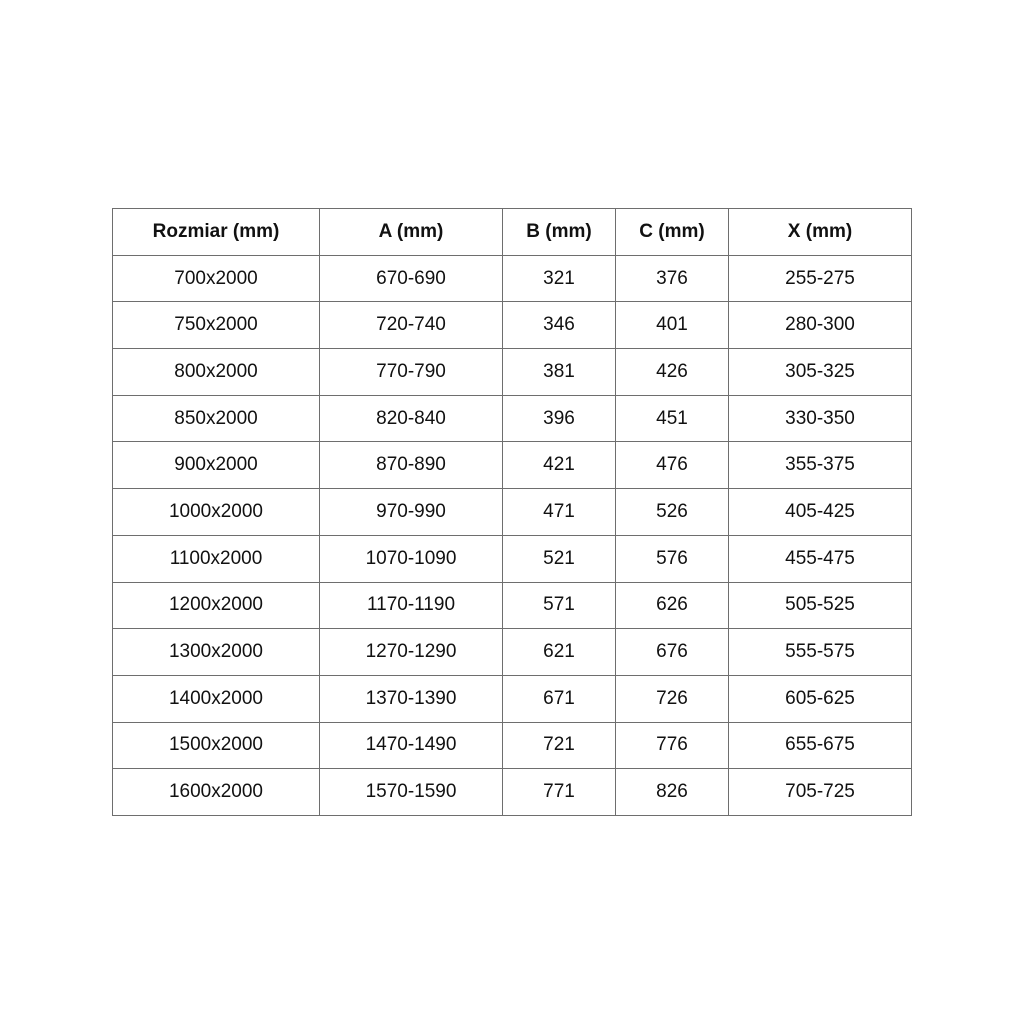  I want to click on table-cell: 720-740, so click(411, 325).